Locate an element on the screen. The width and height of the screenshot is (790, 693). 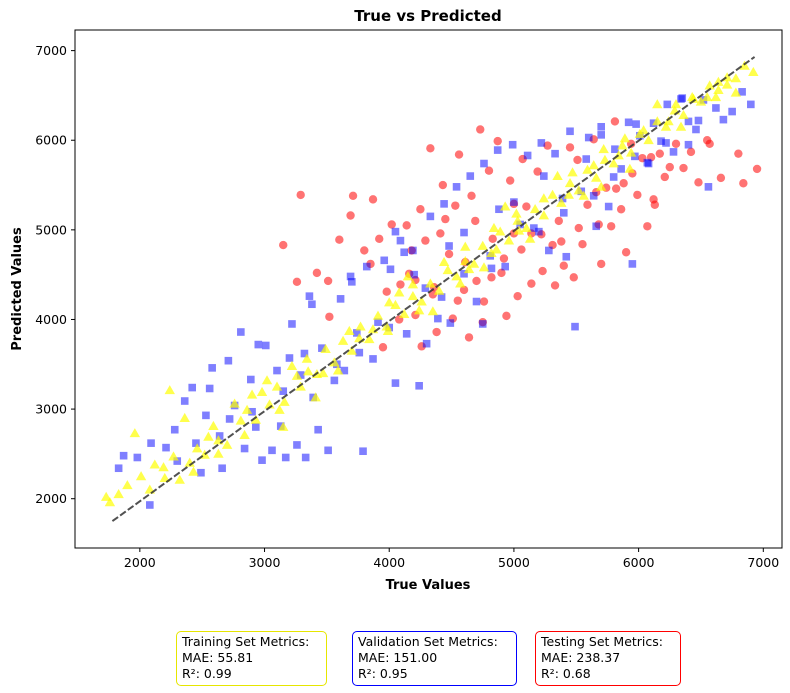
y-axis-label: Predicted Values is located at coordinates (17, 289).